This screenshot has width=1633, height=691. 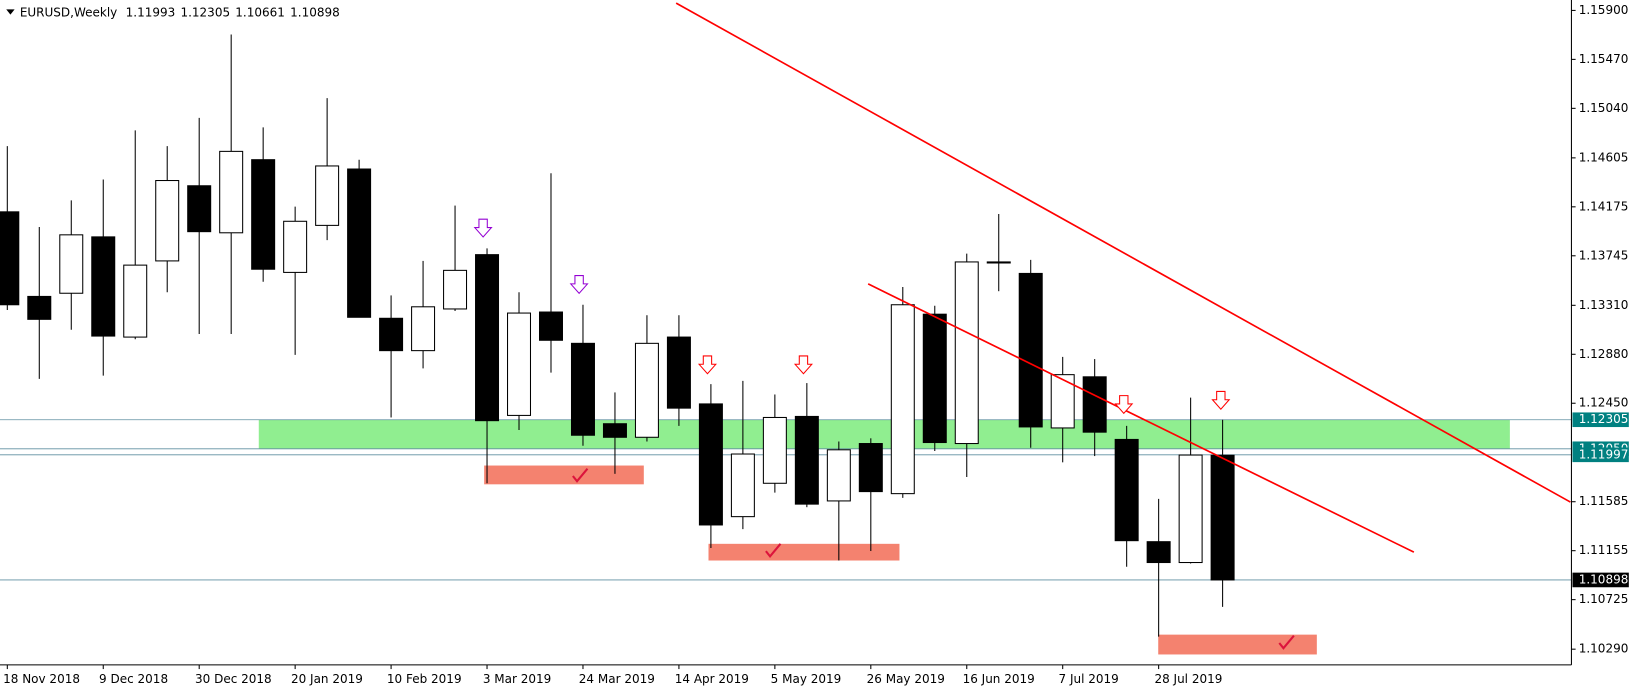 I want to click on low-value: 1.10661, so click(x=260, y=12).